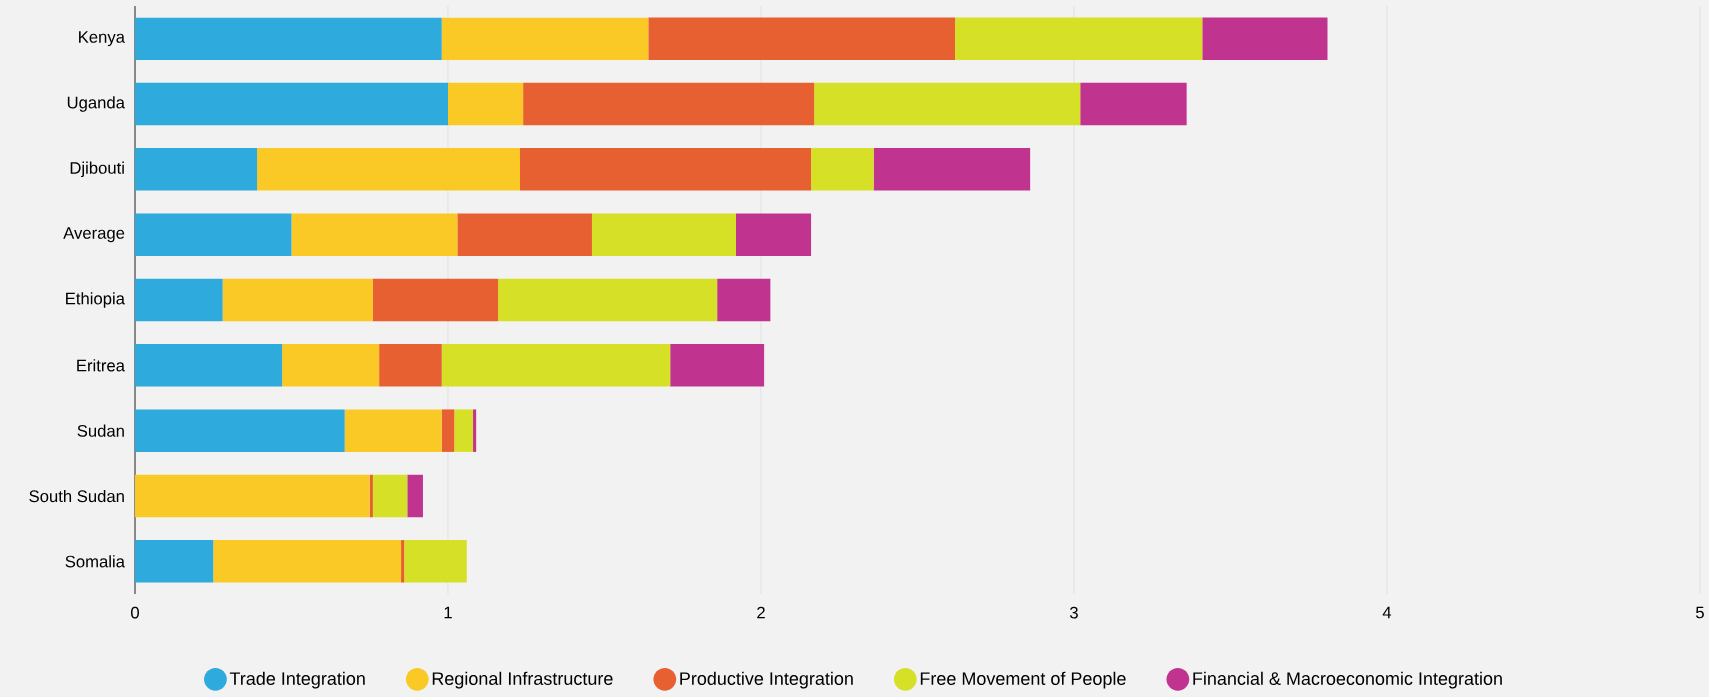 This screenshot has width=1709, height=697. What do you see at coordinates (766, 680) in the screenshot?
I see `legend-label: Productive Integration` at bounding box center [766, 680].